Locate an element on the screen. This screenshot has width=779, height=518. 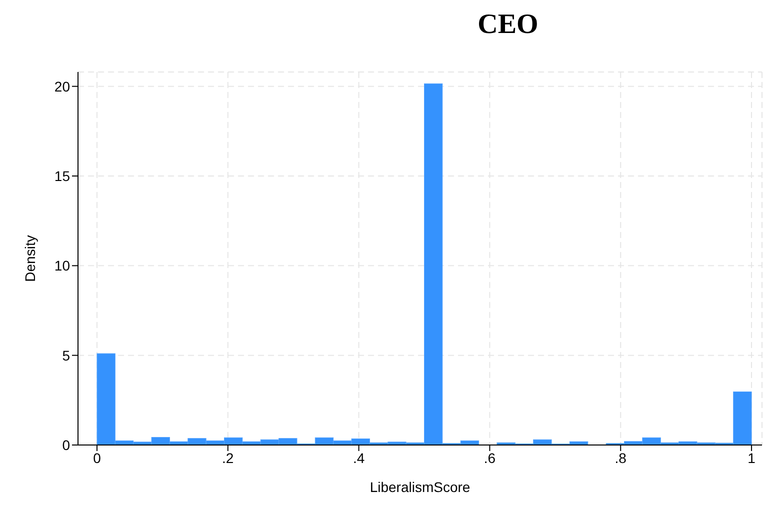
x-tick-label: .8 is located at coordinates (620, 458).